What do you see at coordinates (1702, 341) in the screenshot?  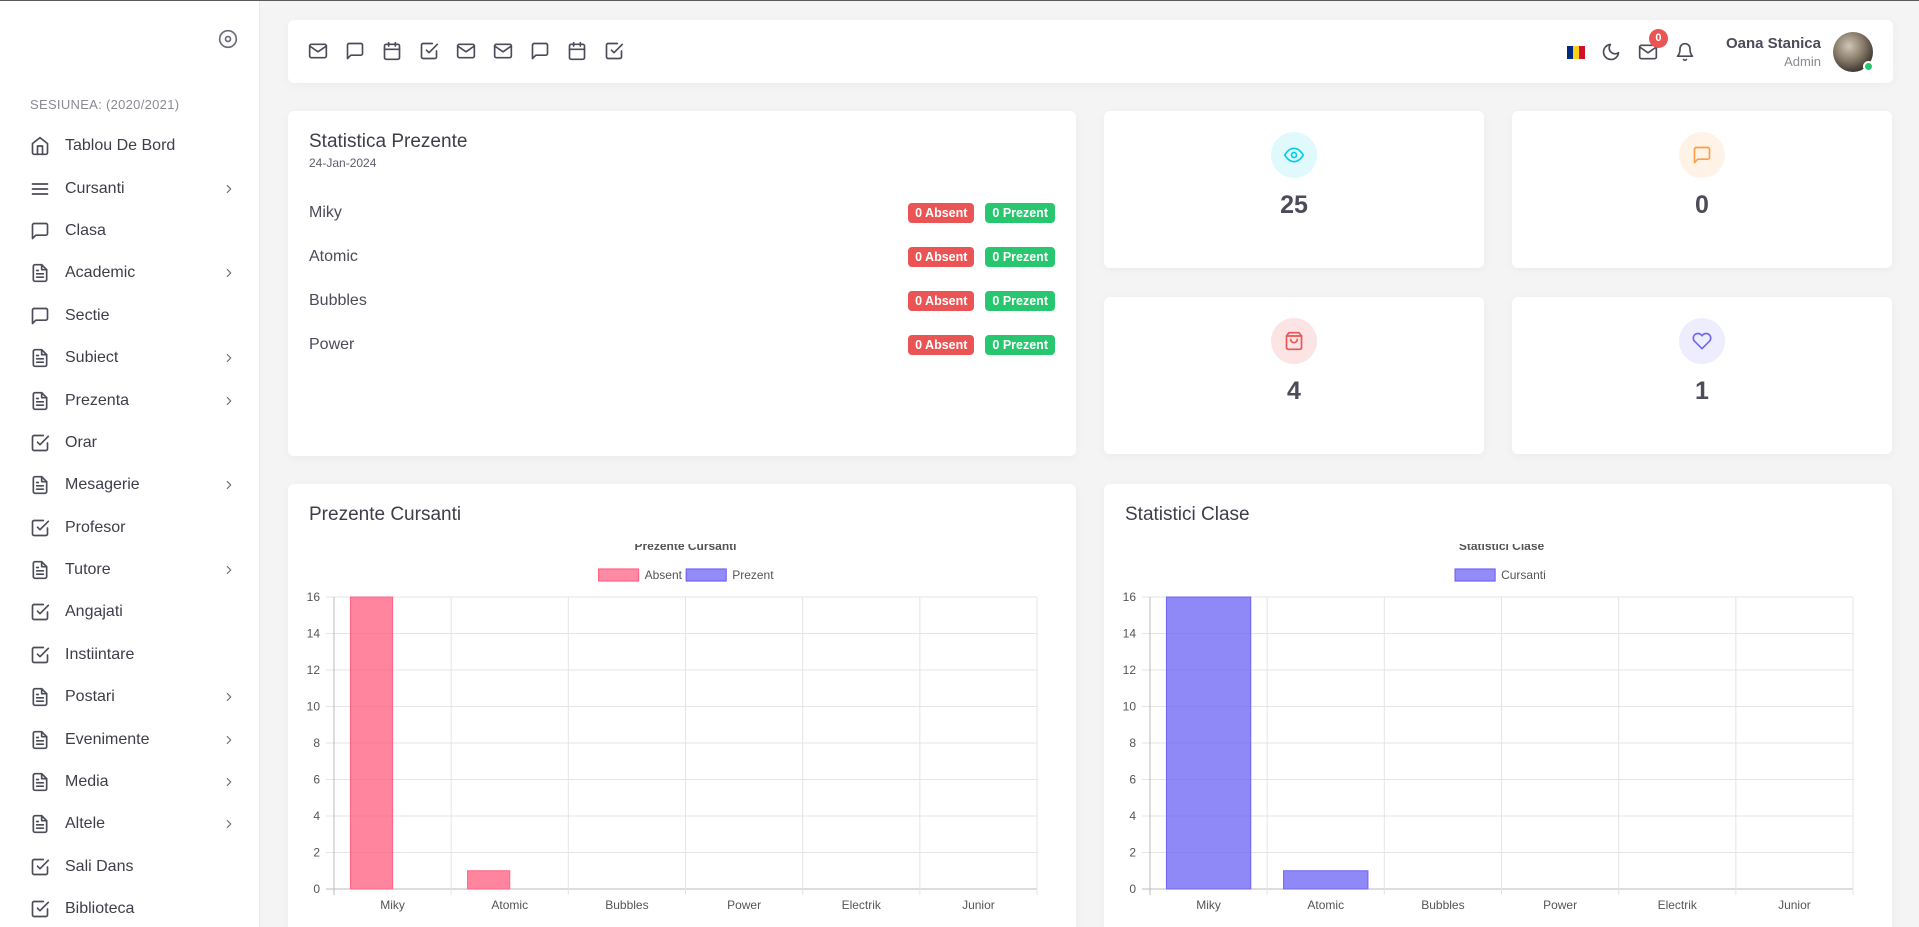 I see `heart-icon` at bounding box center [1702, 341].